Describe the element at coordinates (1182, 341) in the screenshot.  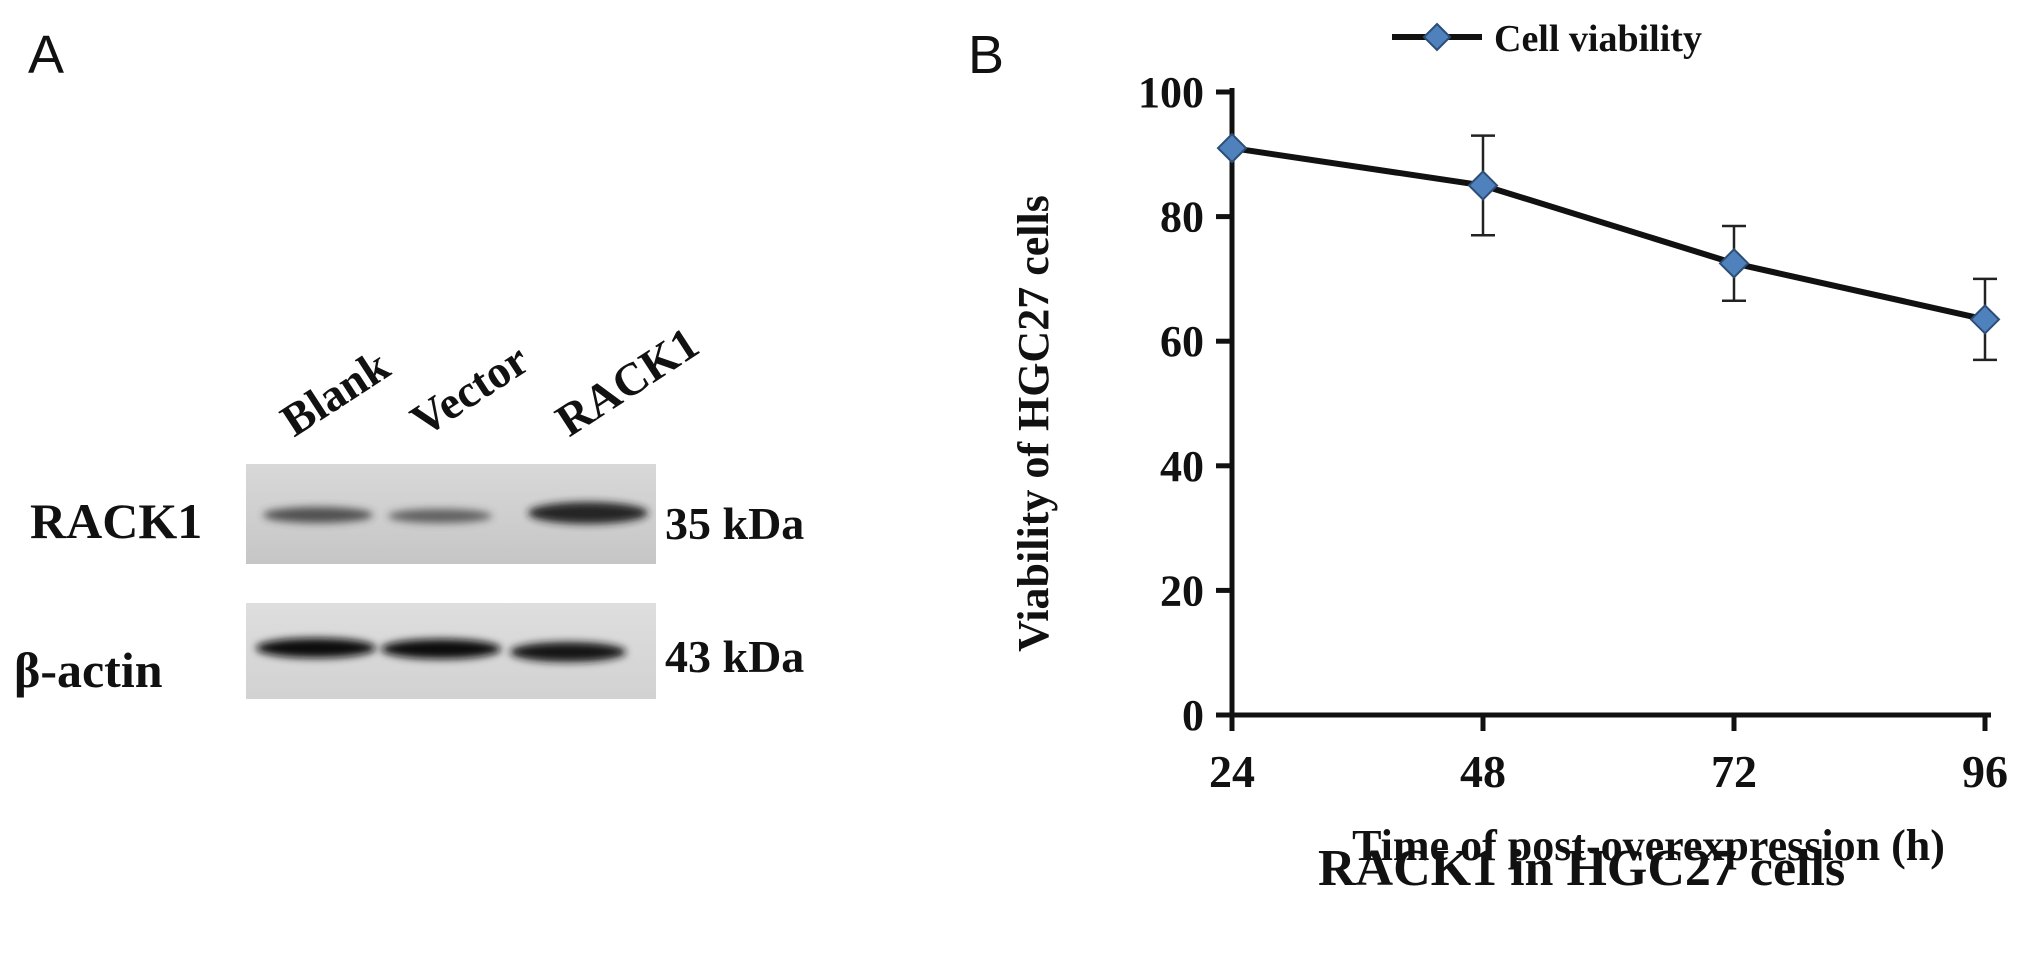
I see `y-tick-label-60: 60` at that location.